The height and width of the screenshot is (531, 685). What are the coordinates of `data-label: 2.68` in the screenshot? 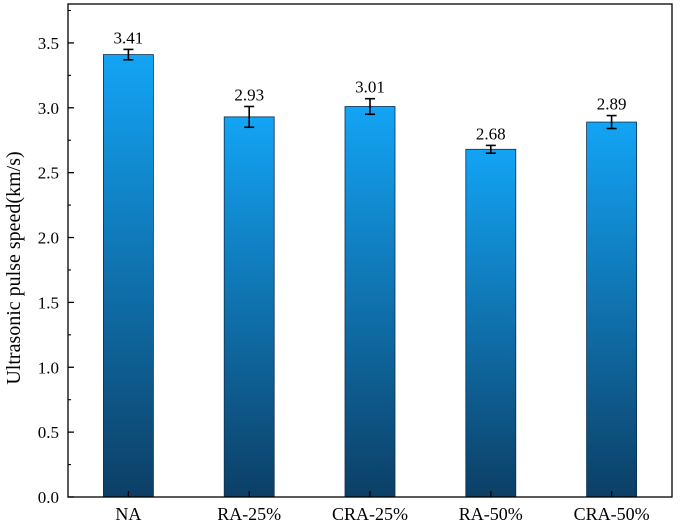 It's located at (491, 133).